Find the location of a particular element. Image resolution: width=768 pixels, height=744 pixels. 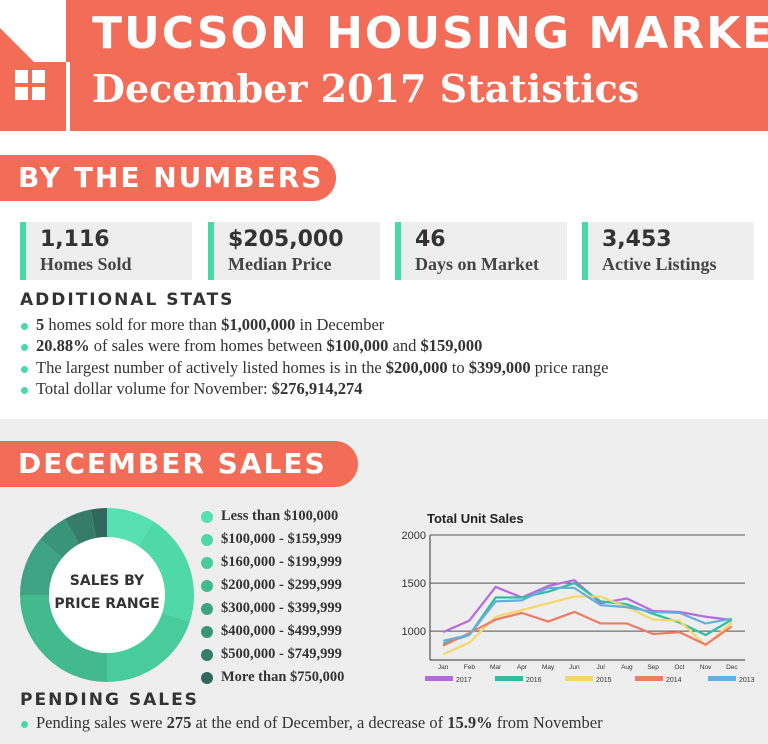

series-line-2013 is located at coordinates (587, 614).